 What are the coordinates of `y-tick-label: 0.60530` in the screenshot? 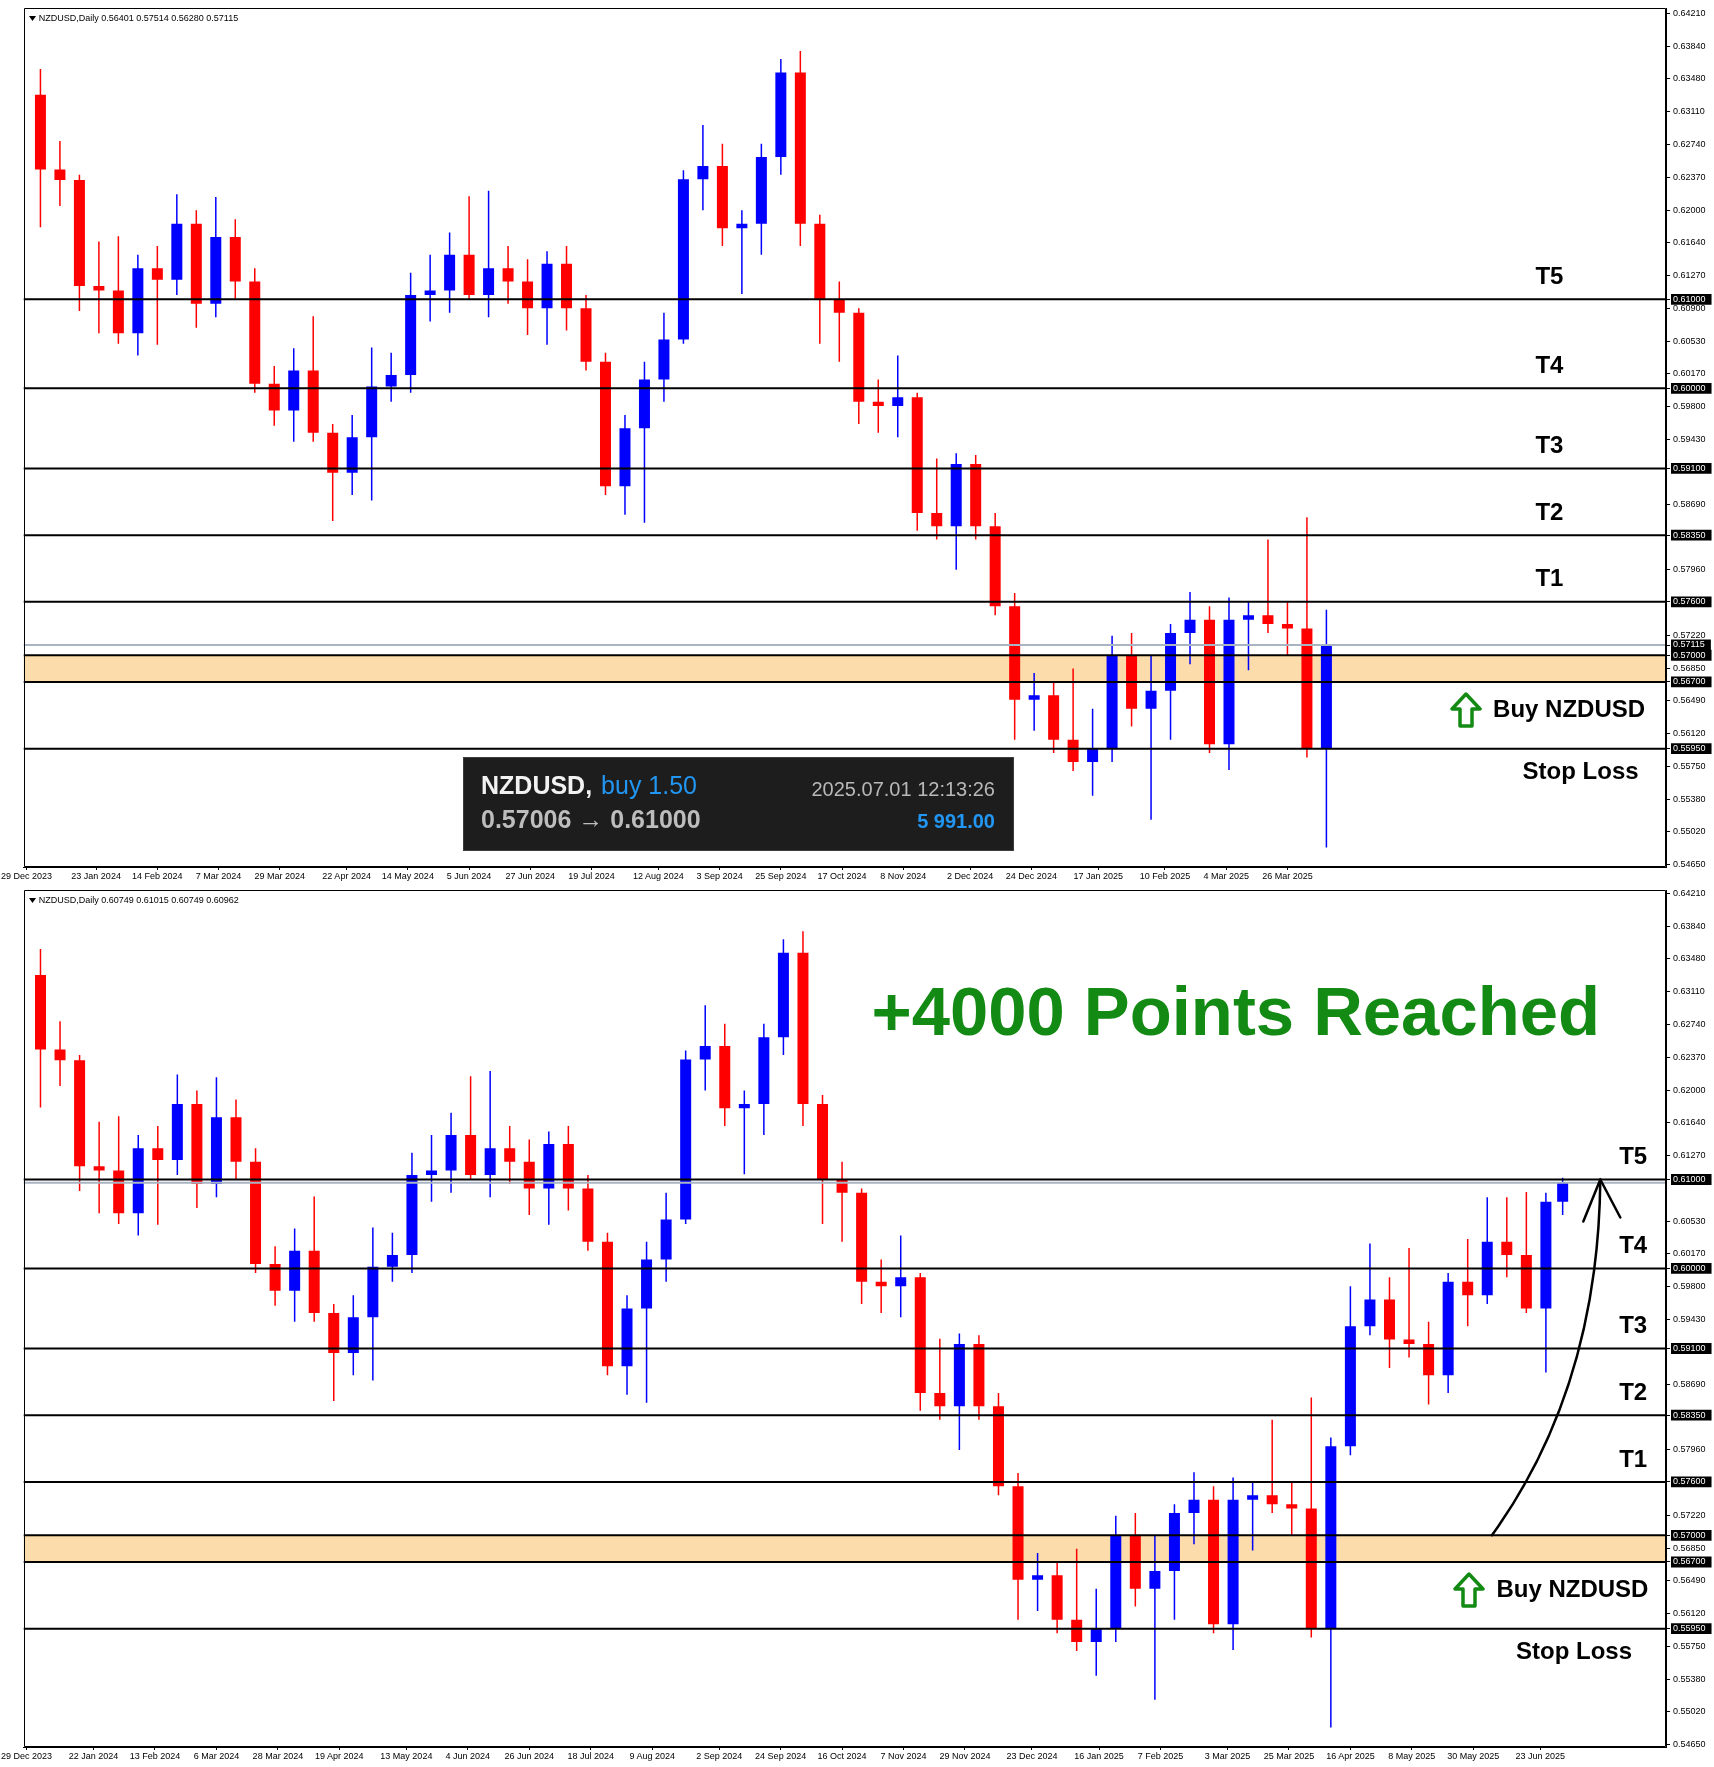 It's located at (1689, 340).